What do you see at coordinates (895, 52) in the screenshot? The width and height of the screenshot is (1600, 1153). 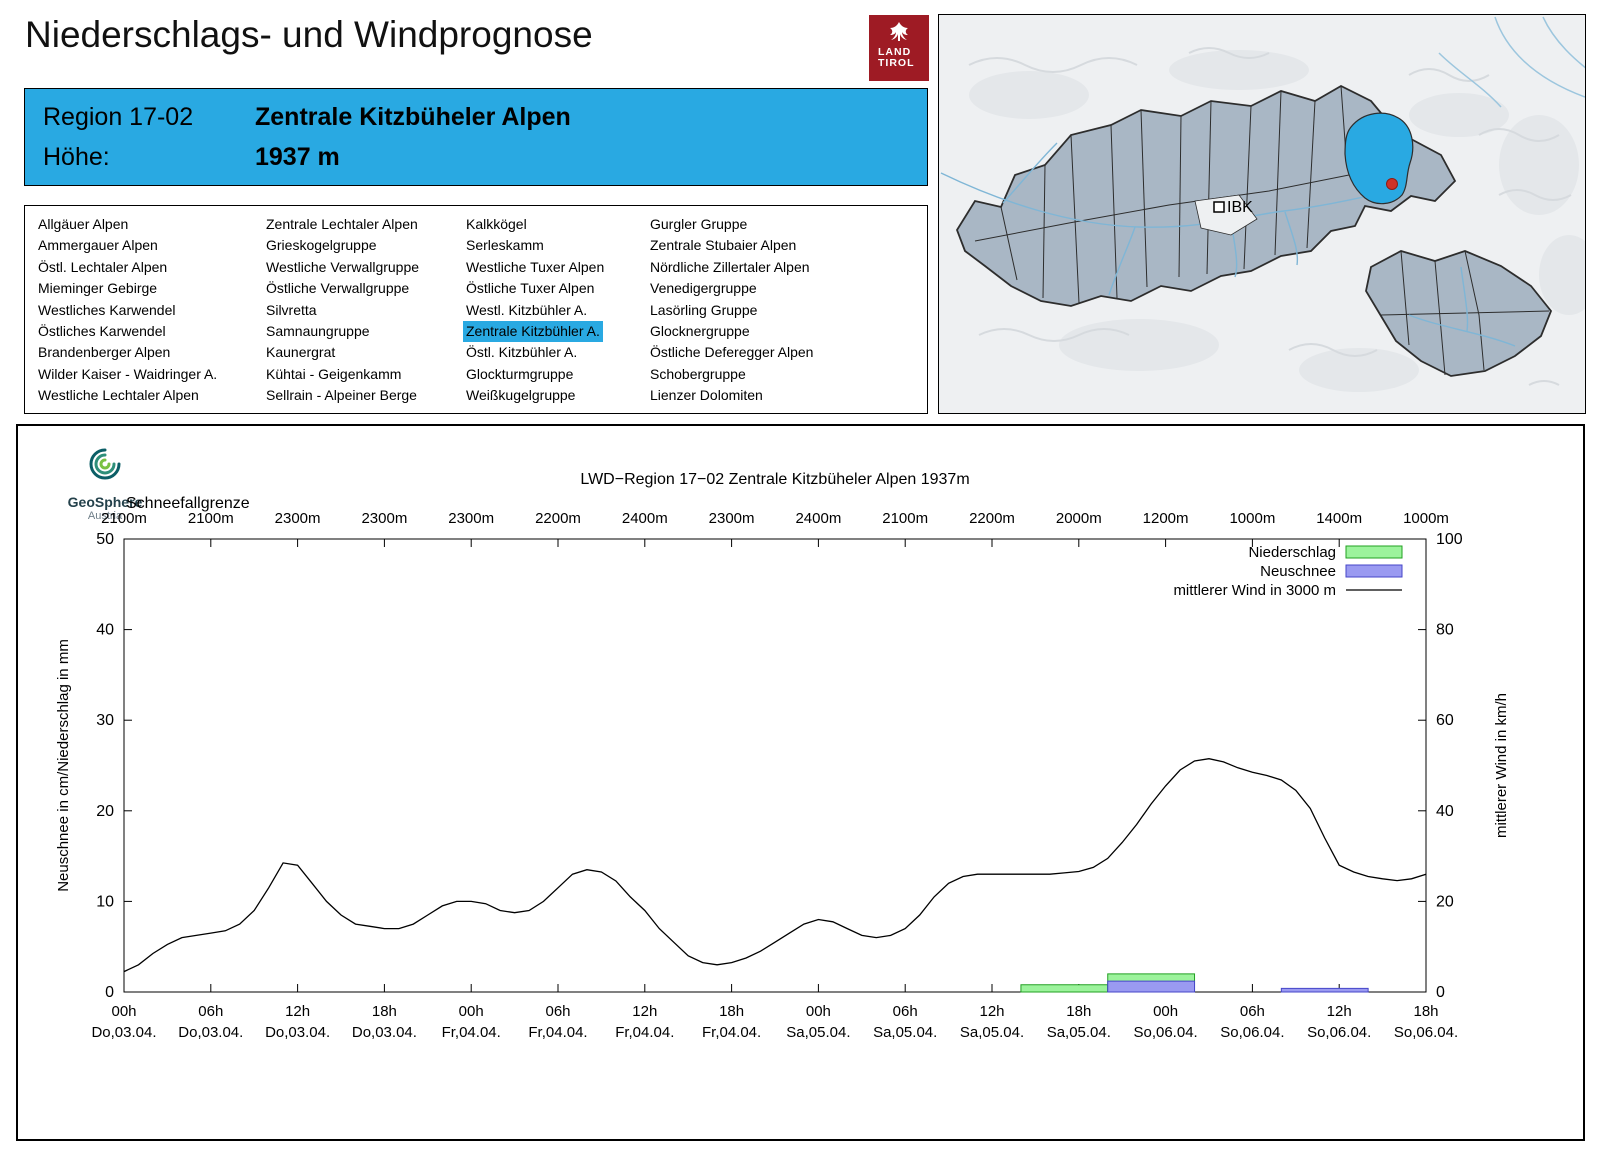 I see `logo-text-land: LAND` at bounding box center [895, 52].